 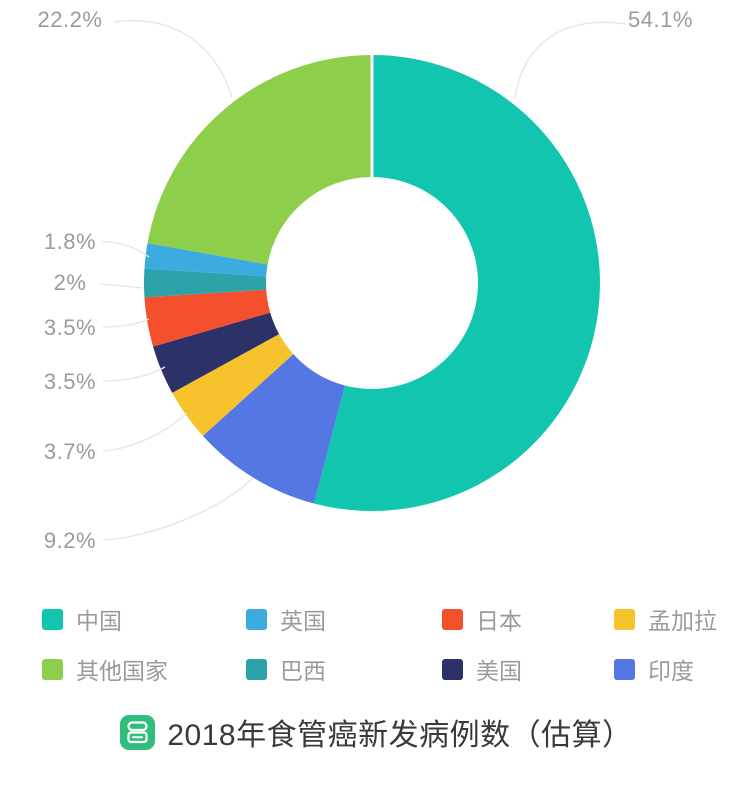 What do you see at coordinates (303, 621) in the screenshot?
I see `legend-label: 英国` at bounding box center [303, 621].